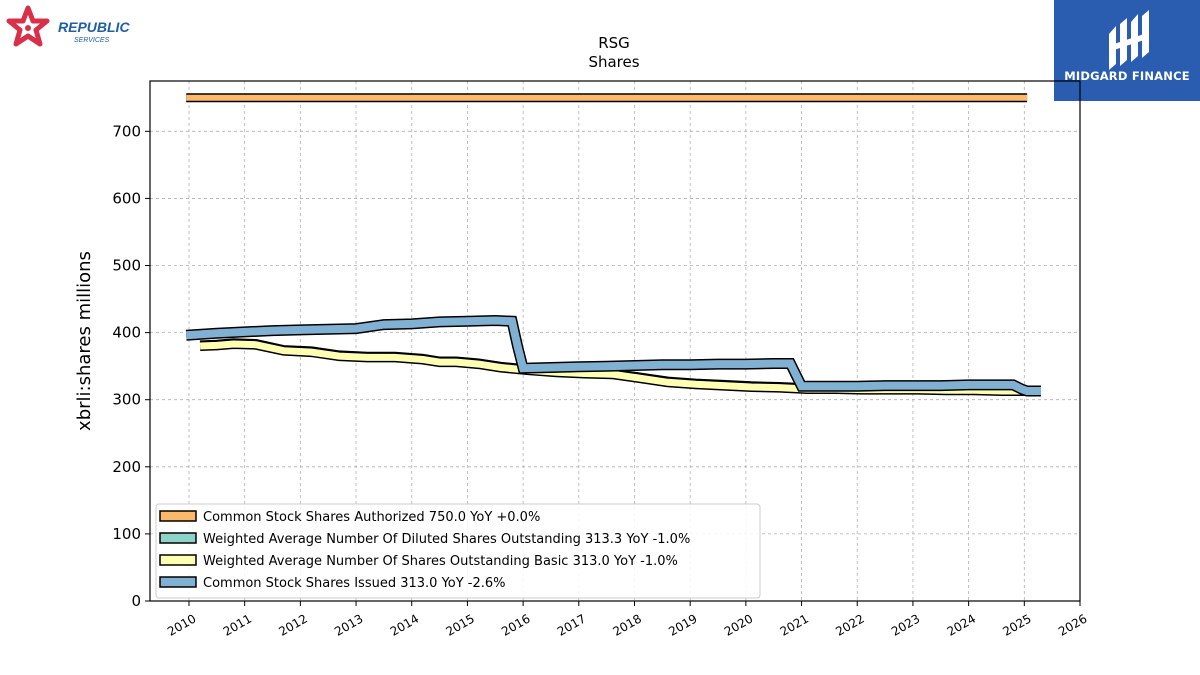  I want to click on midgard-emblem-icon, so click(1129, 40).